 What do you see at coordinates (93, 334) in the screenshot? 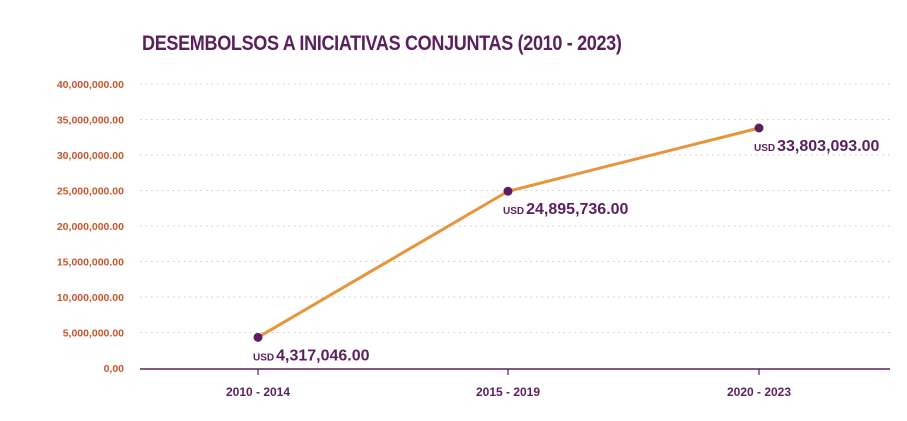
I see `y-tick-label: 5,000,000.00` at bounding box center [93, 334].